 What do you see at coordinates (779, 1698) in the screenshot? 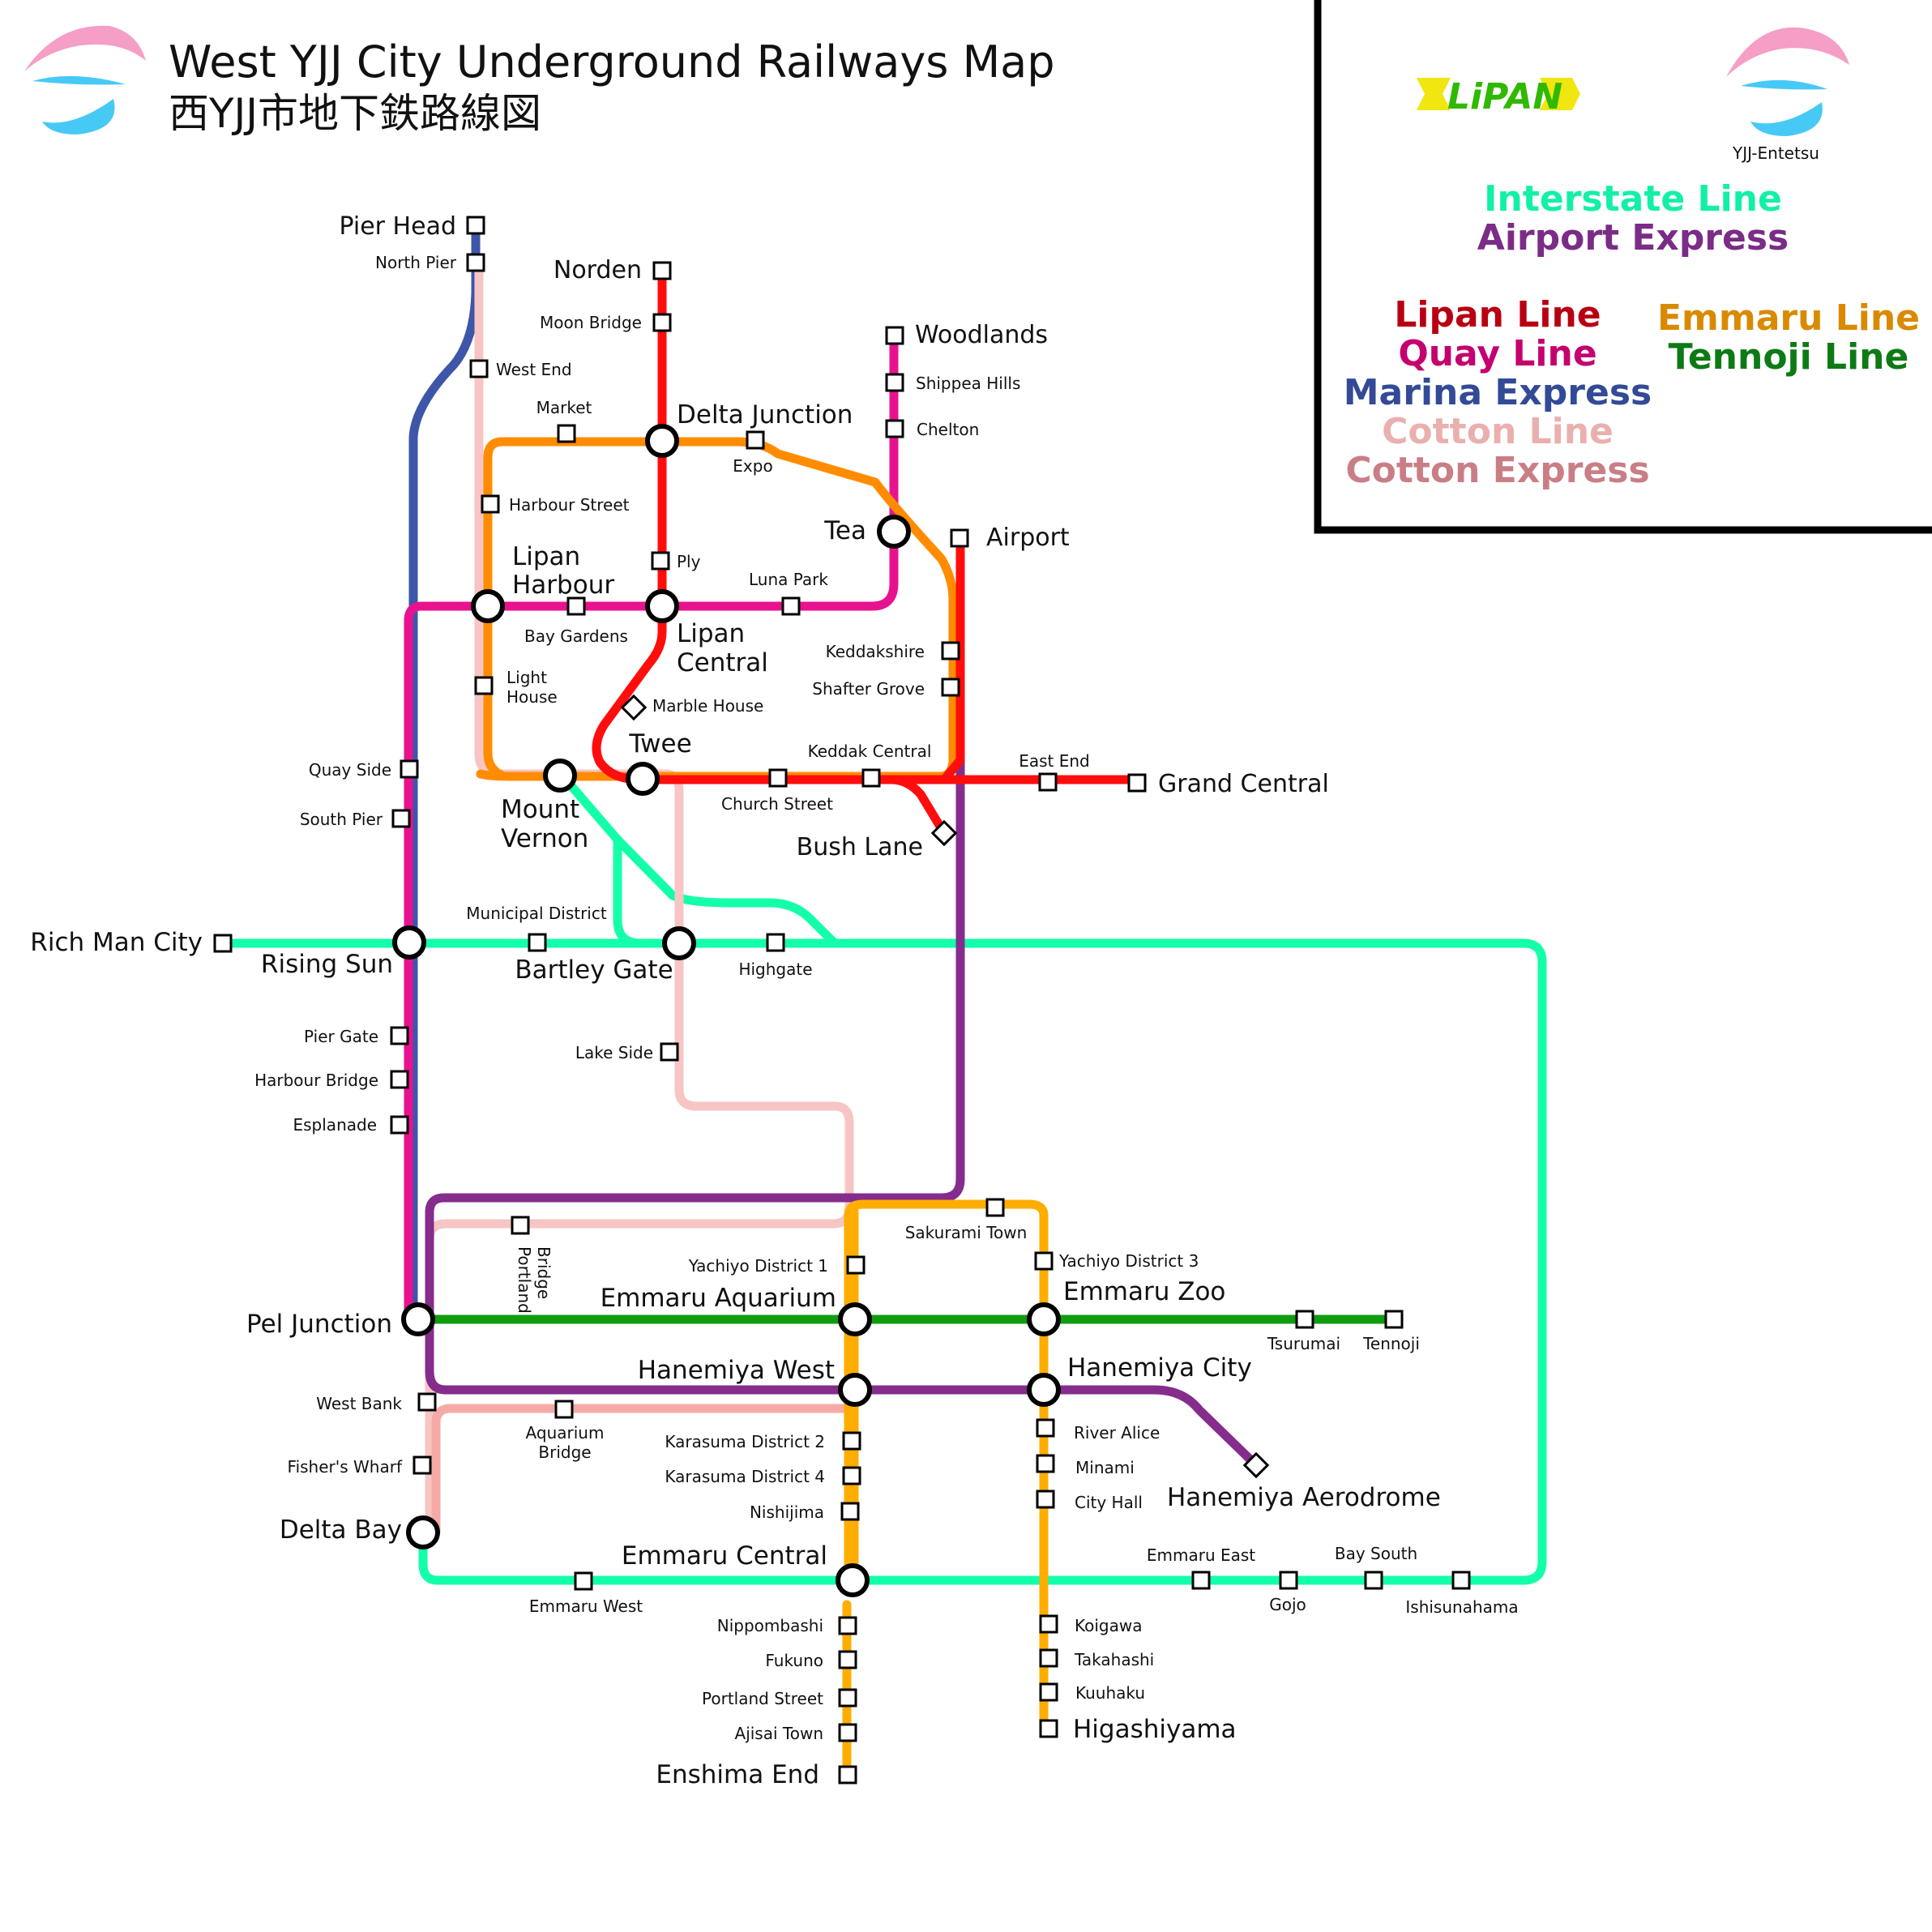
I see `station-portland-street: Portland Street` at bounding box center [779, 1698].